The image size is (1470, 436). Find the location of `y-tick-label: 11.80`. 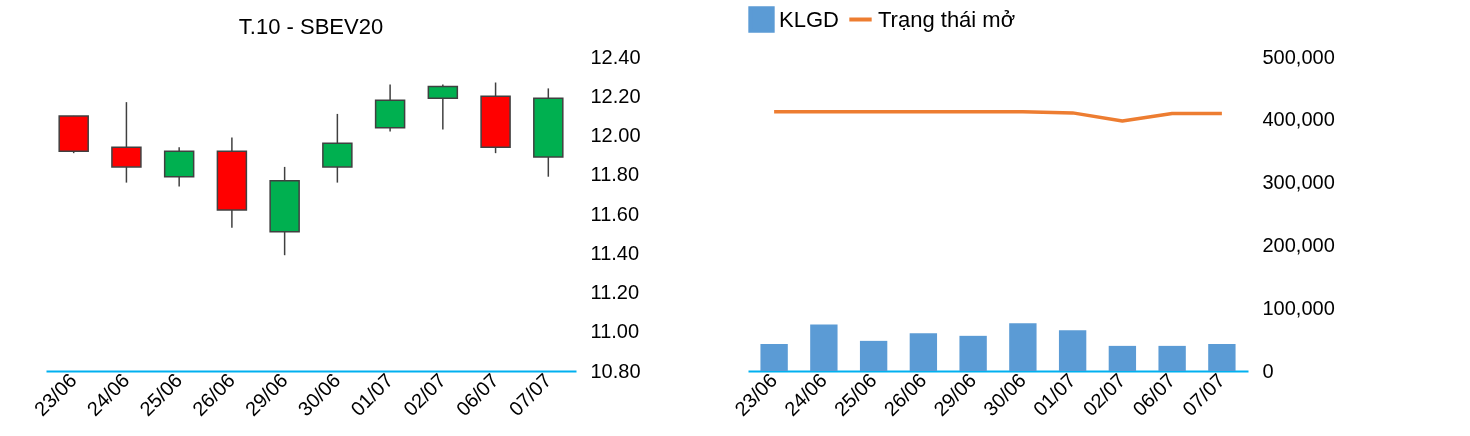

y-tick-label: 11.80 is located at coordinates (615, 174).